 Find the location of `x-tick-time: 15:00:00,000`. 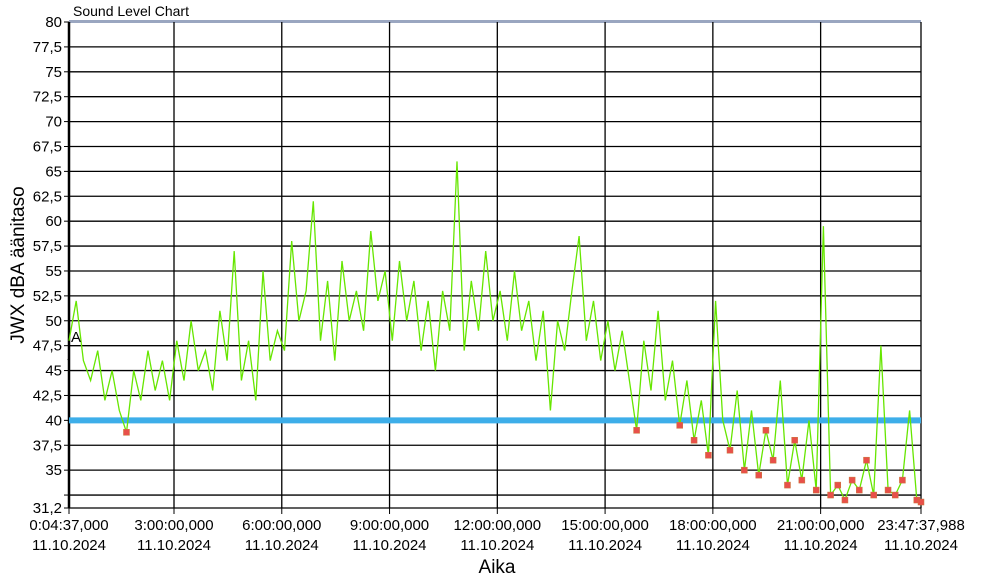

x-tick-time: 15:00:00,000 is located at coordinates (605, 525).